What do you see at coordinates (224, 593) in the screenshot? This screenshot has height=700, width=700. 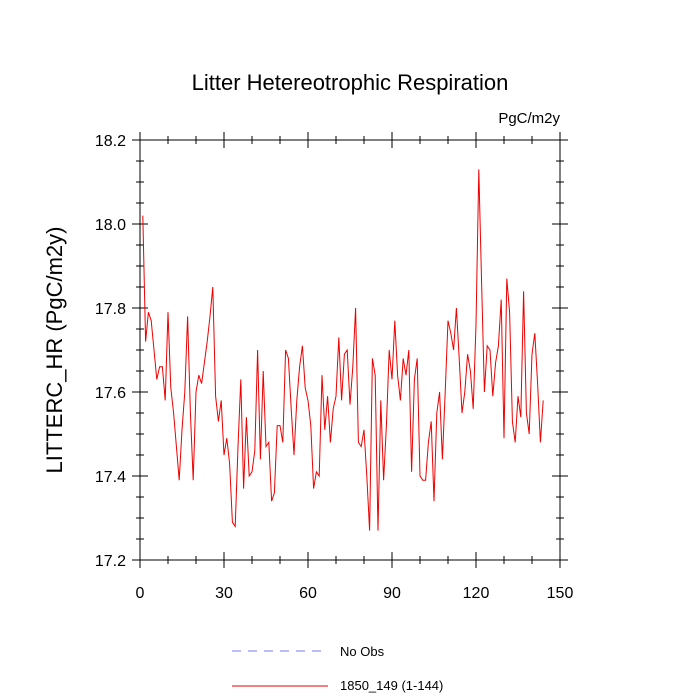 I see `x-tick-label-30: 30` at bounding box center [224, 593].